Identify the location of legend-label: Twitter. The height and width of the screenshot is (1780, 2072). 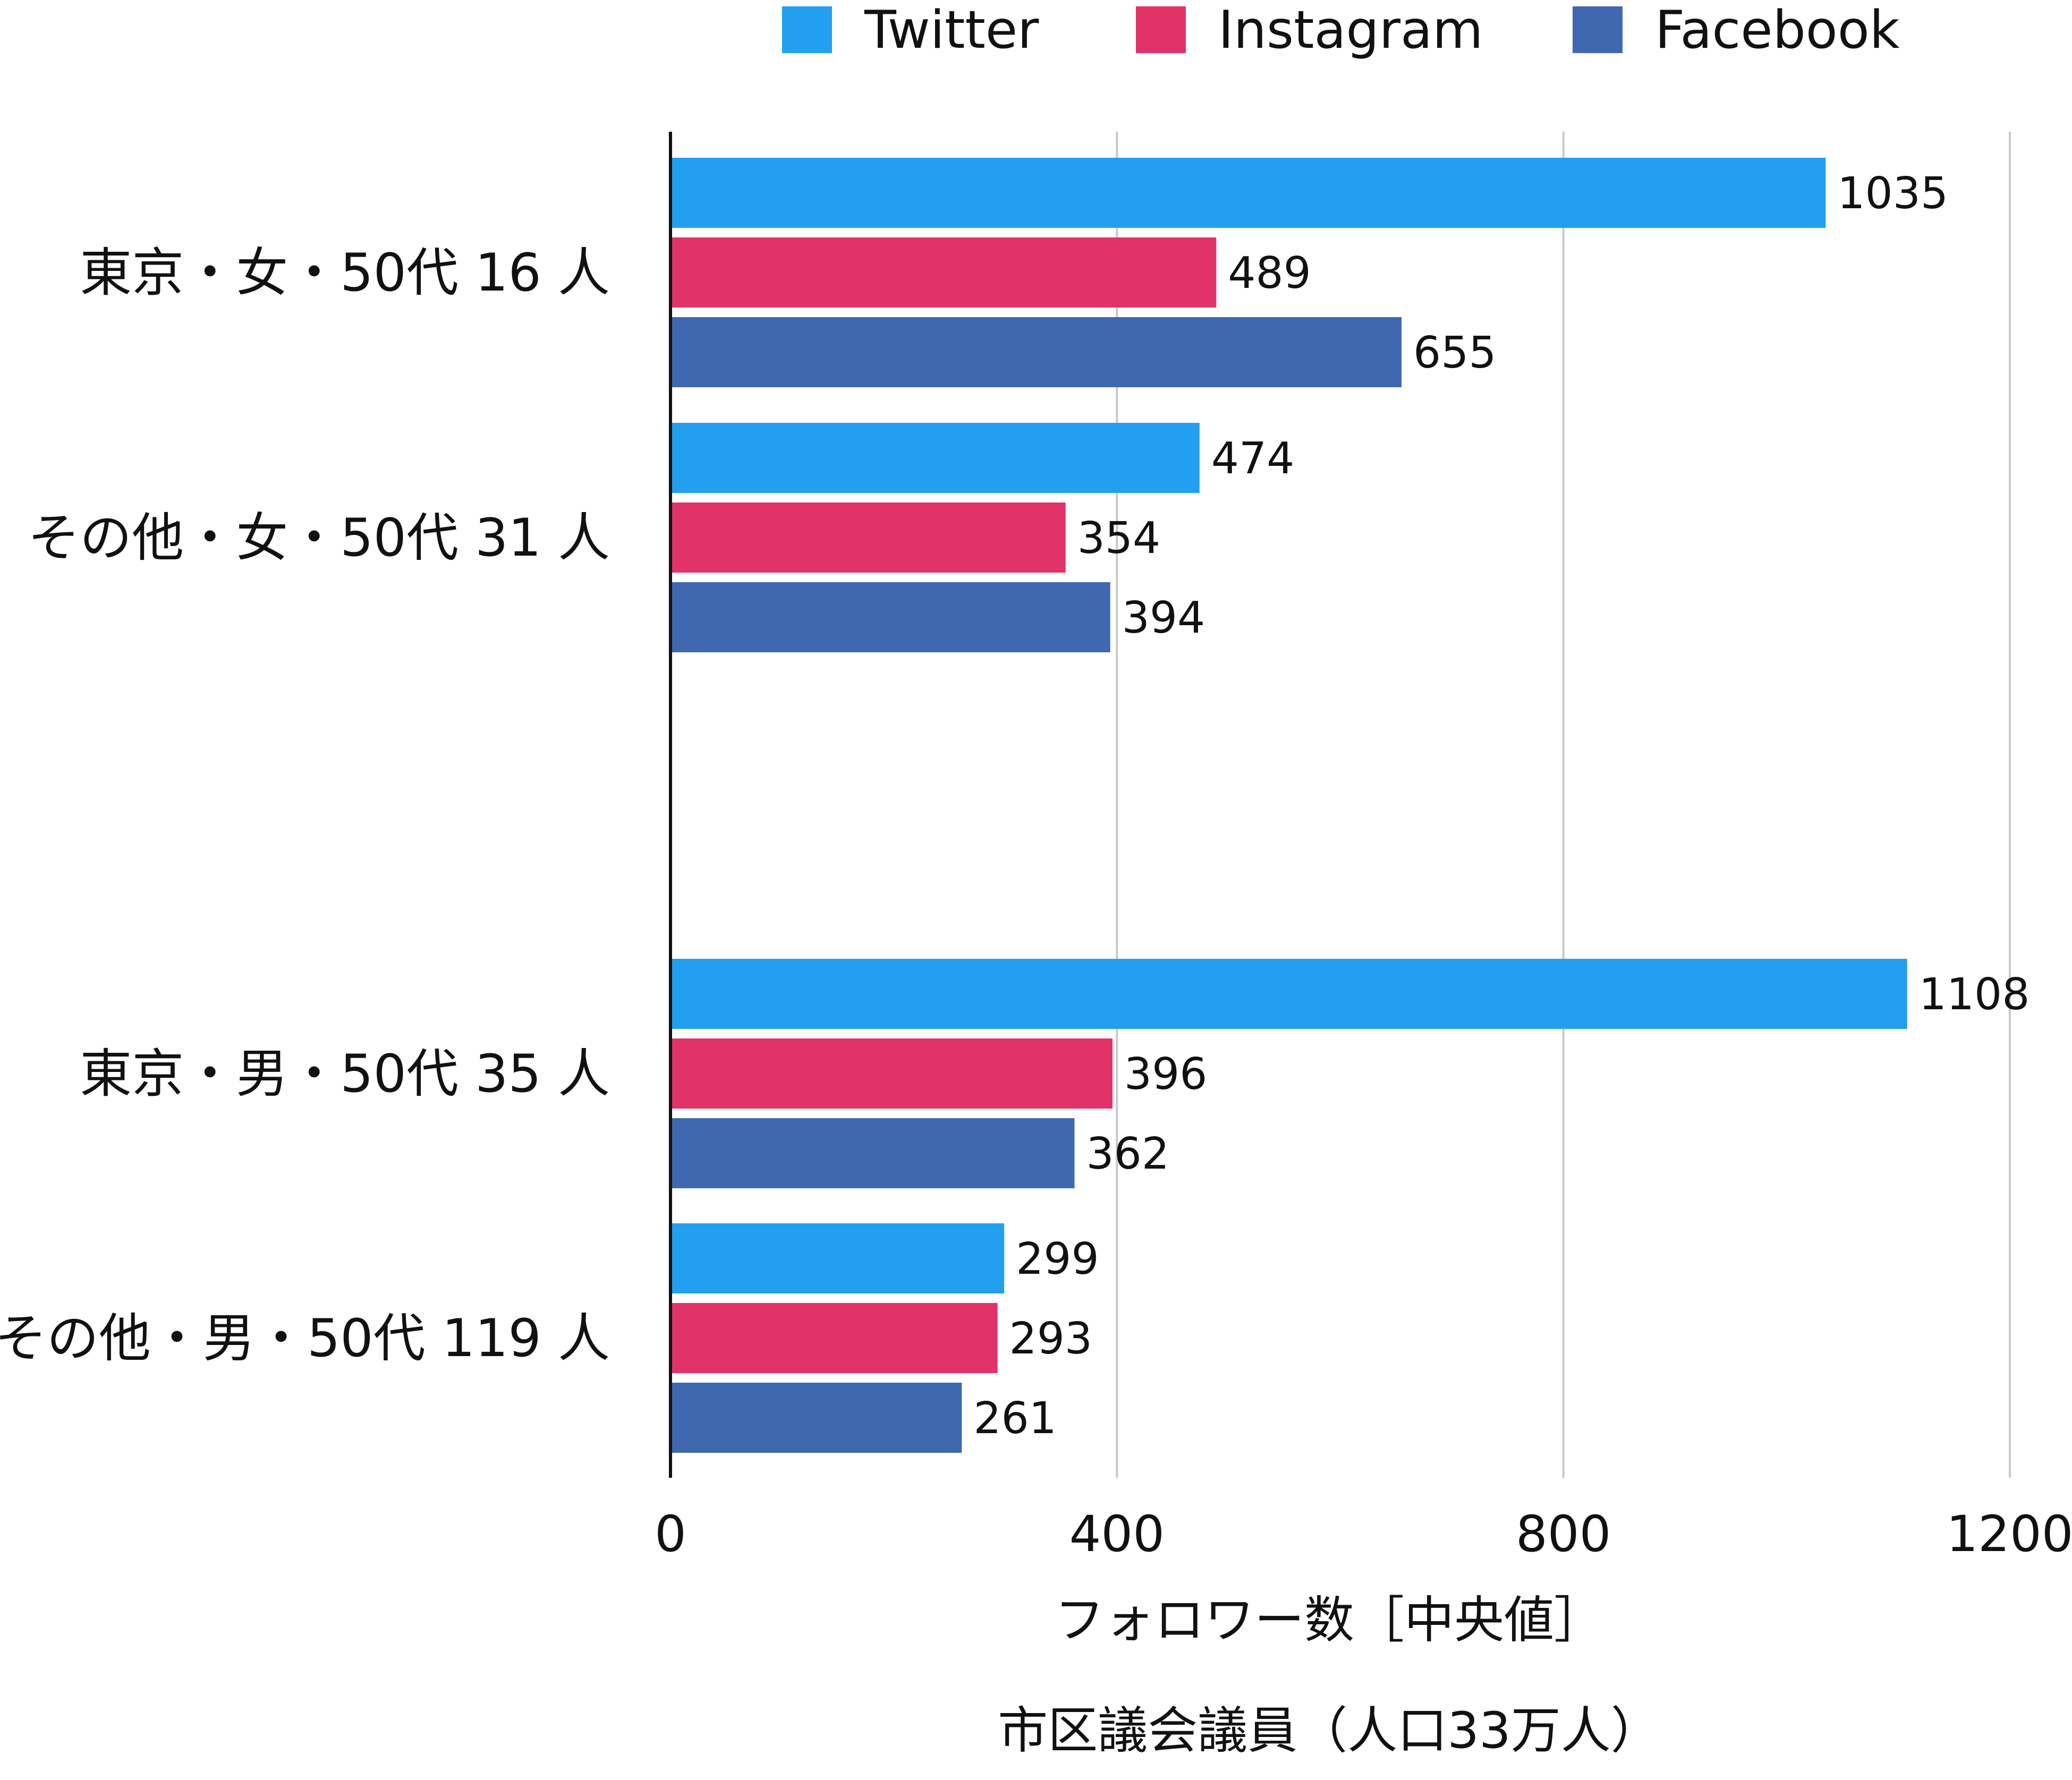
(951, 30).